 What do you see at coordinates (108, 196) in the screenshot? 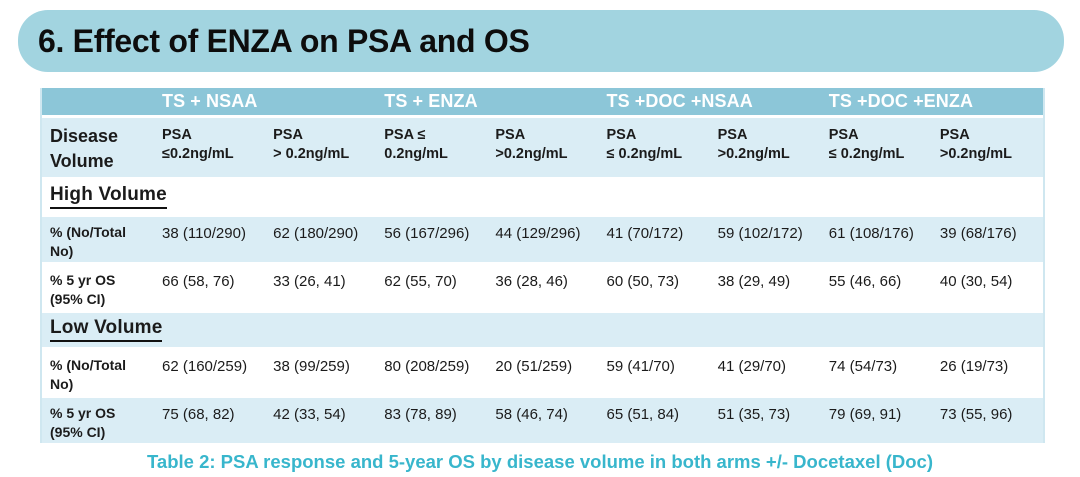
I see `section-heading-high-volume: High Volume` at bounding box center [108, 196].